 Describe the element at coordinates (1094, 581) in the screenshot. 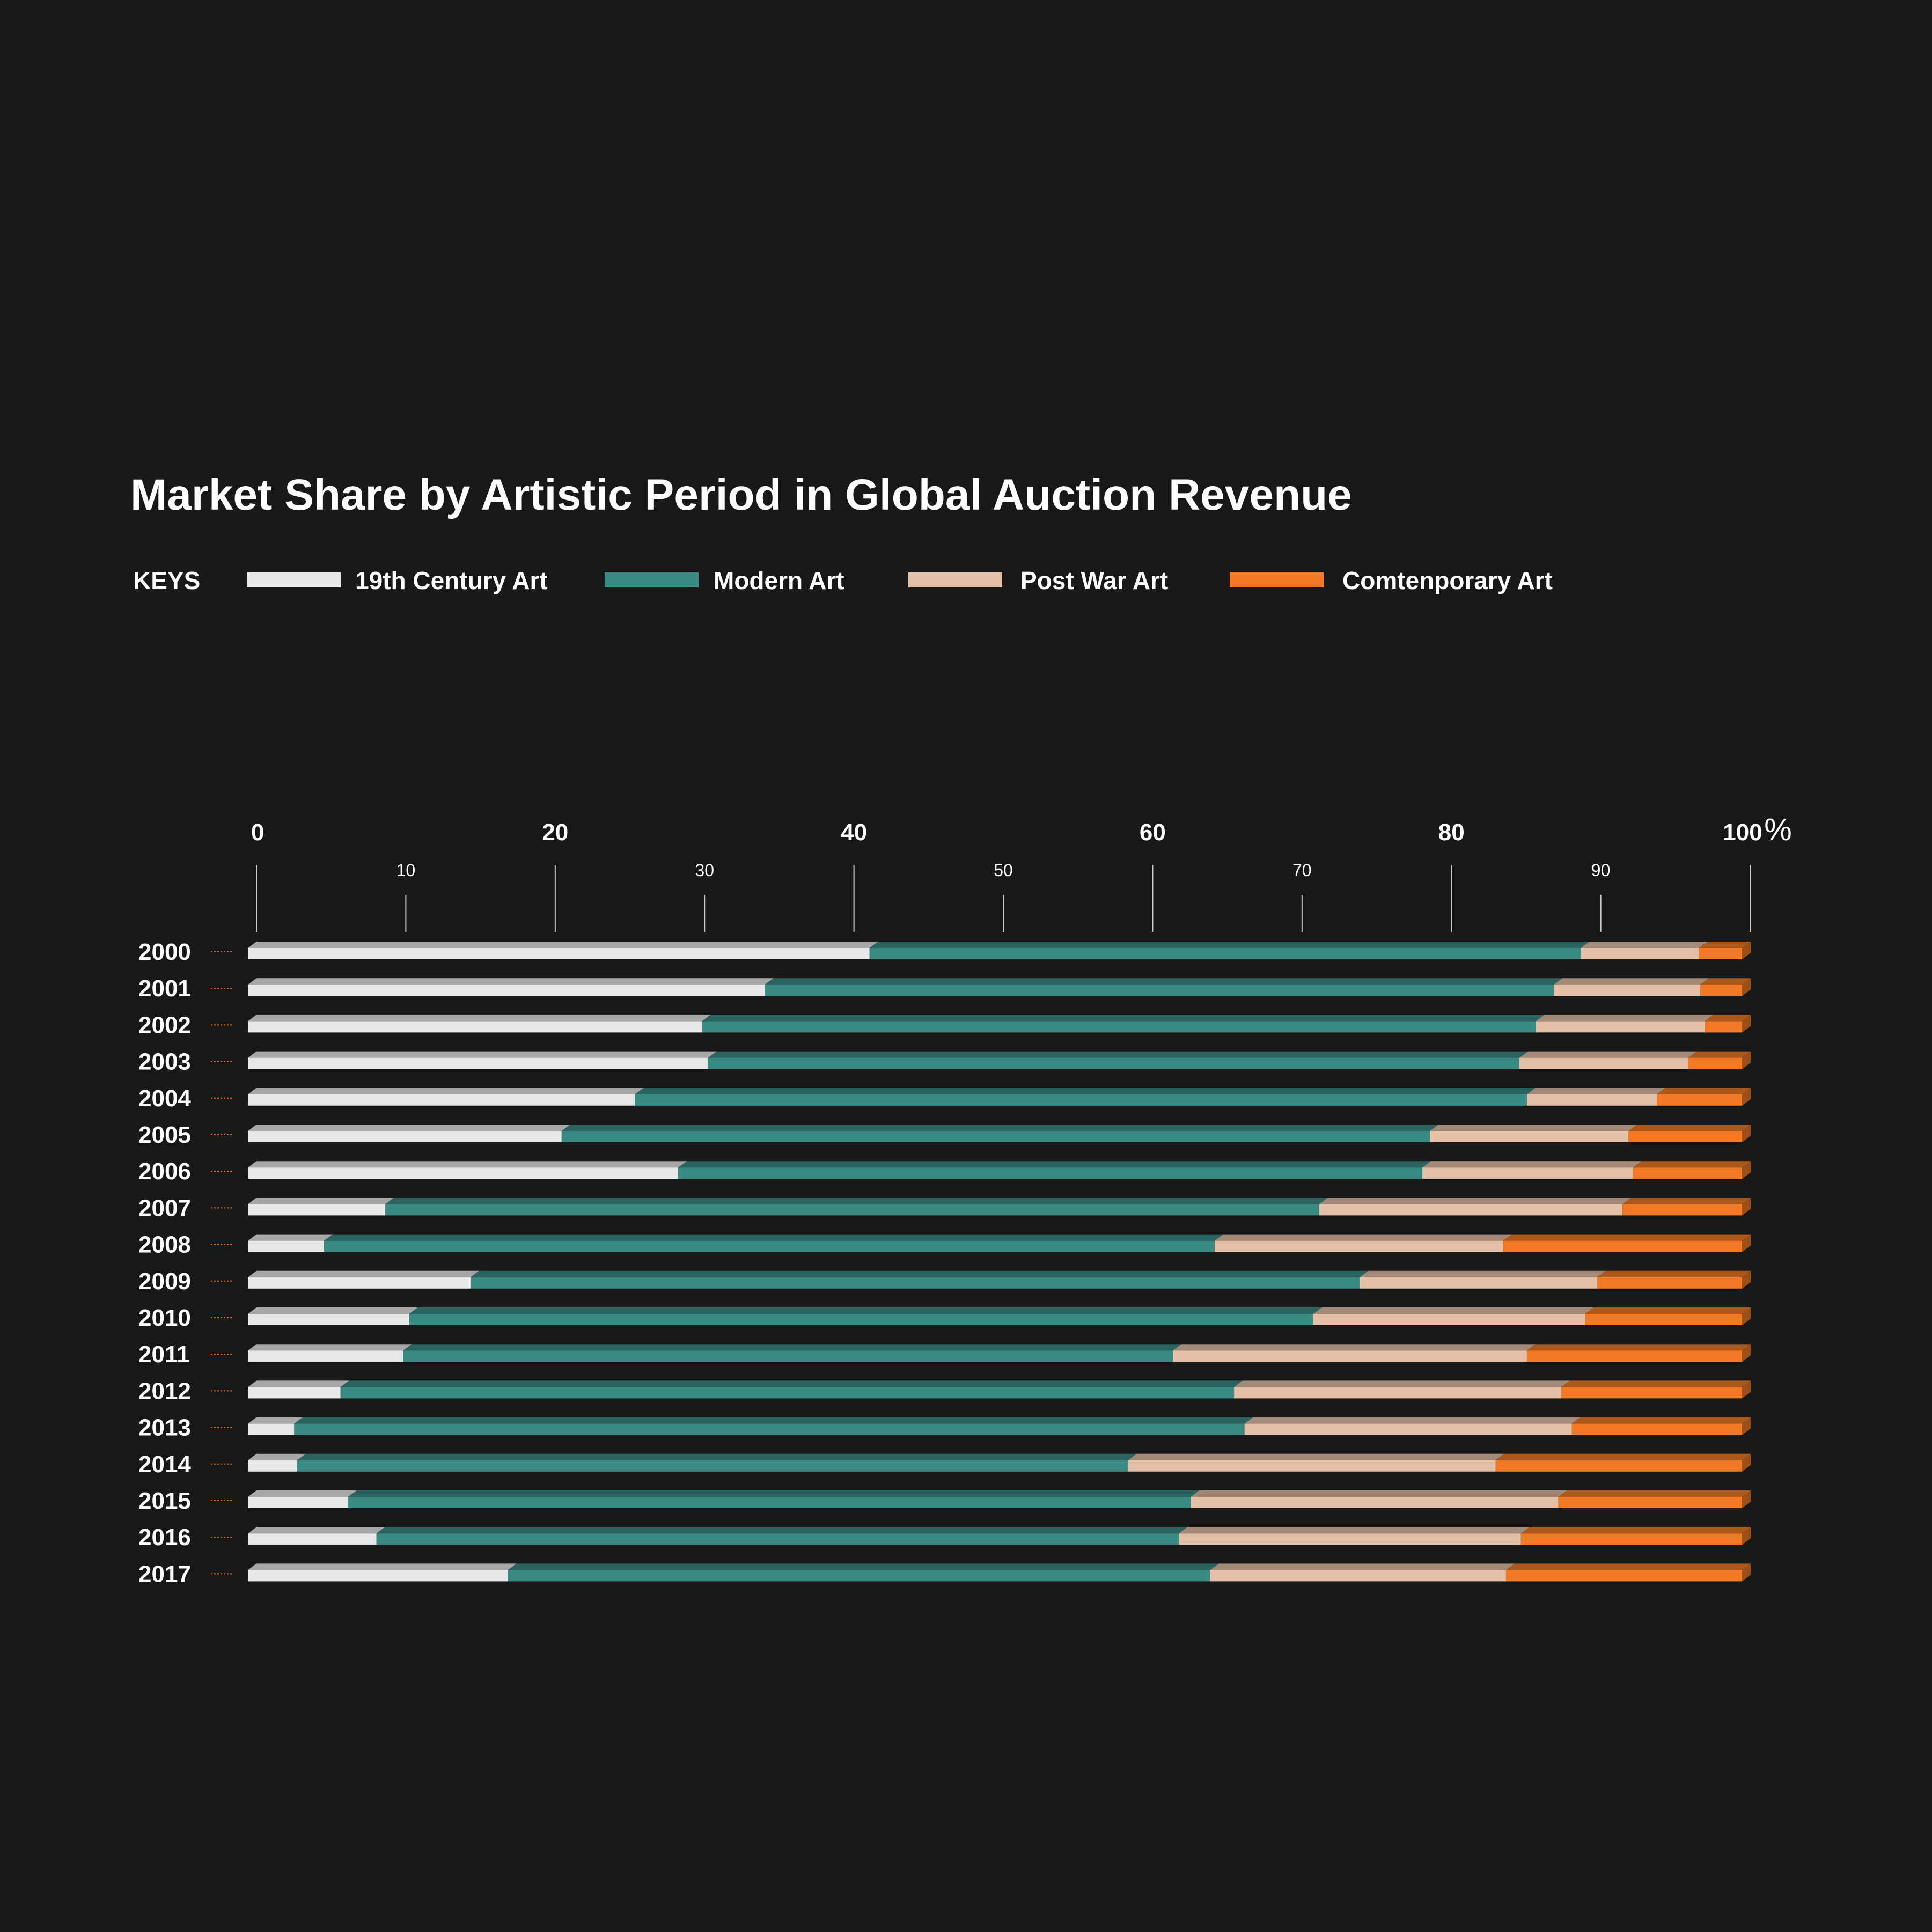

I see `legend-label: Post War Art` at that location.